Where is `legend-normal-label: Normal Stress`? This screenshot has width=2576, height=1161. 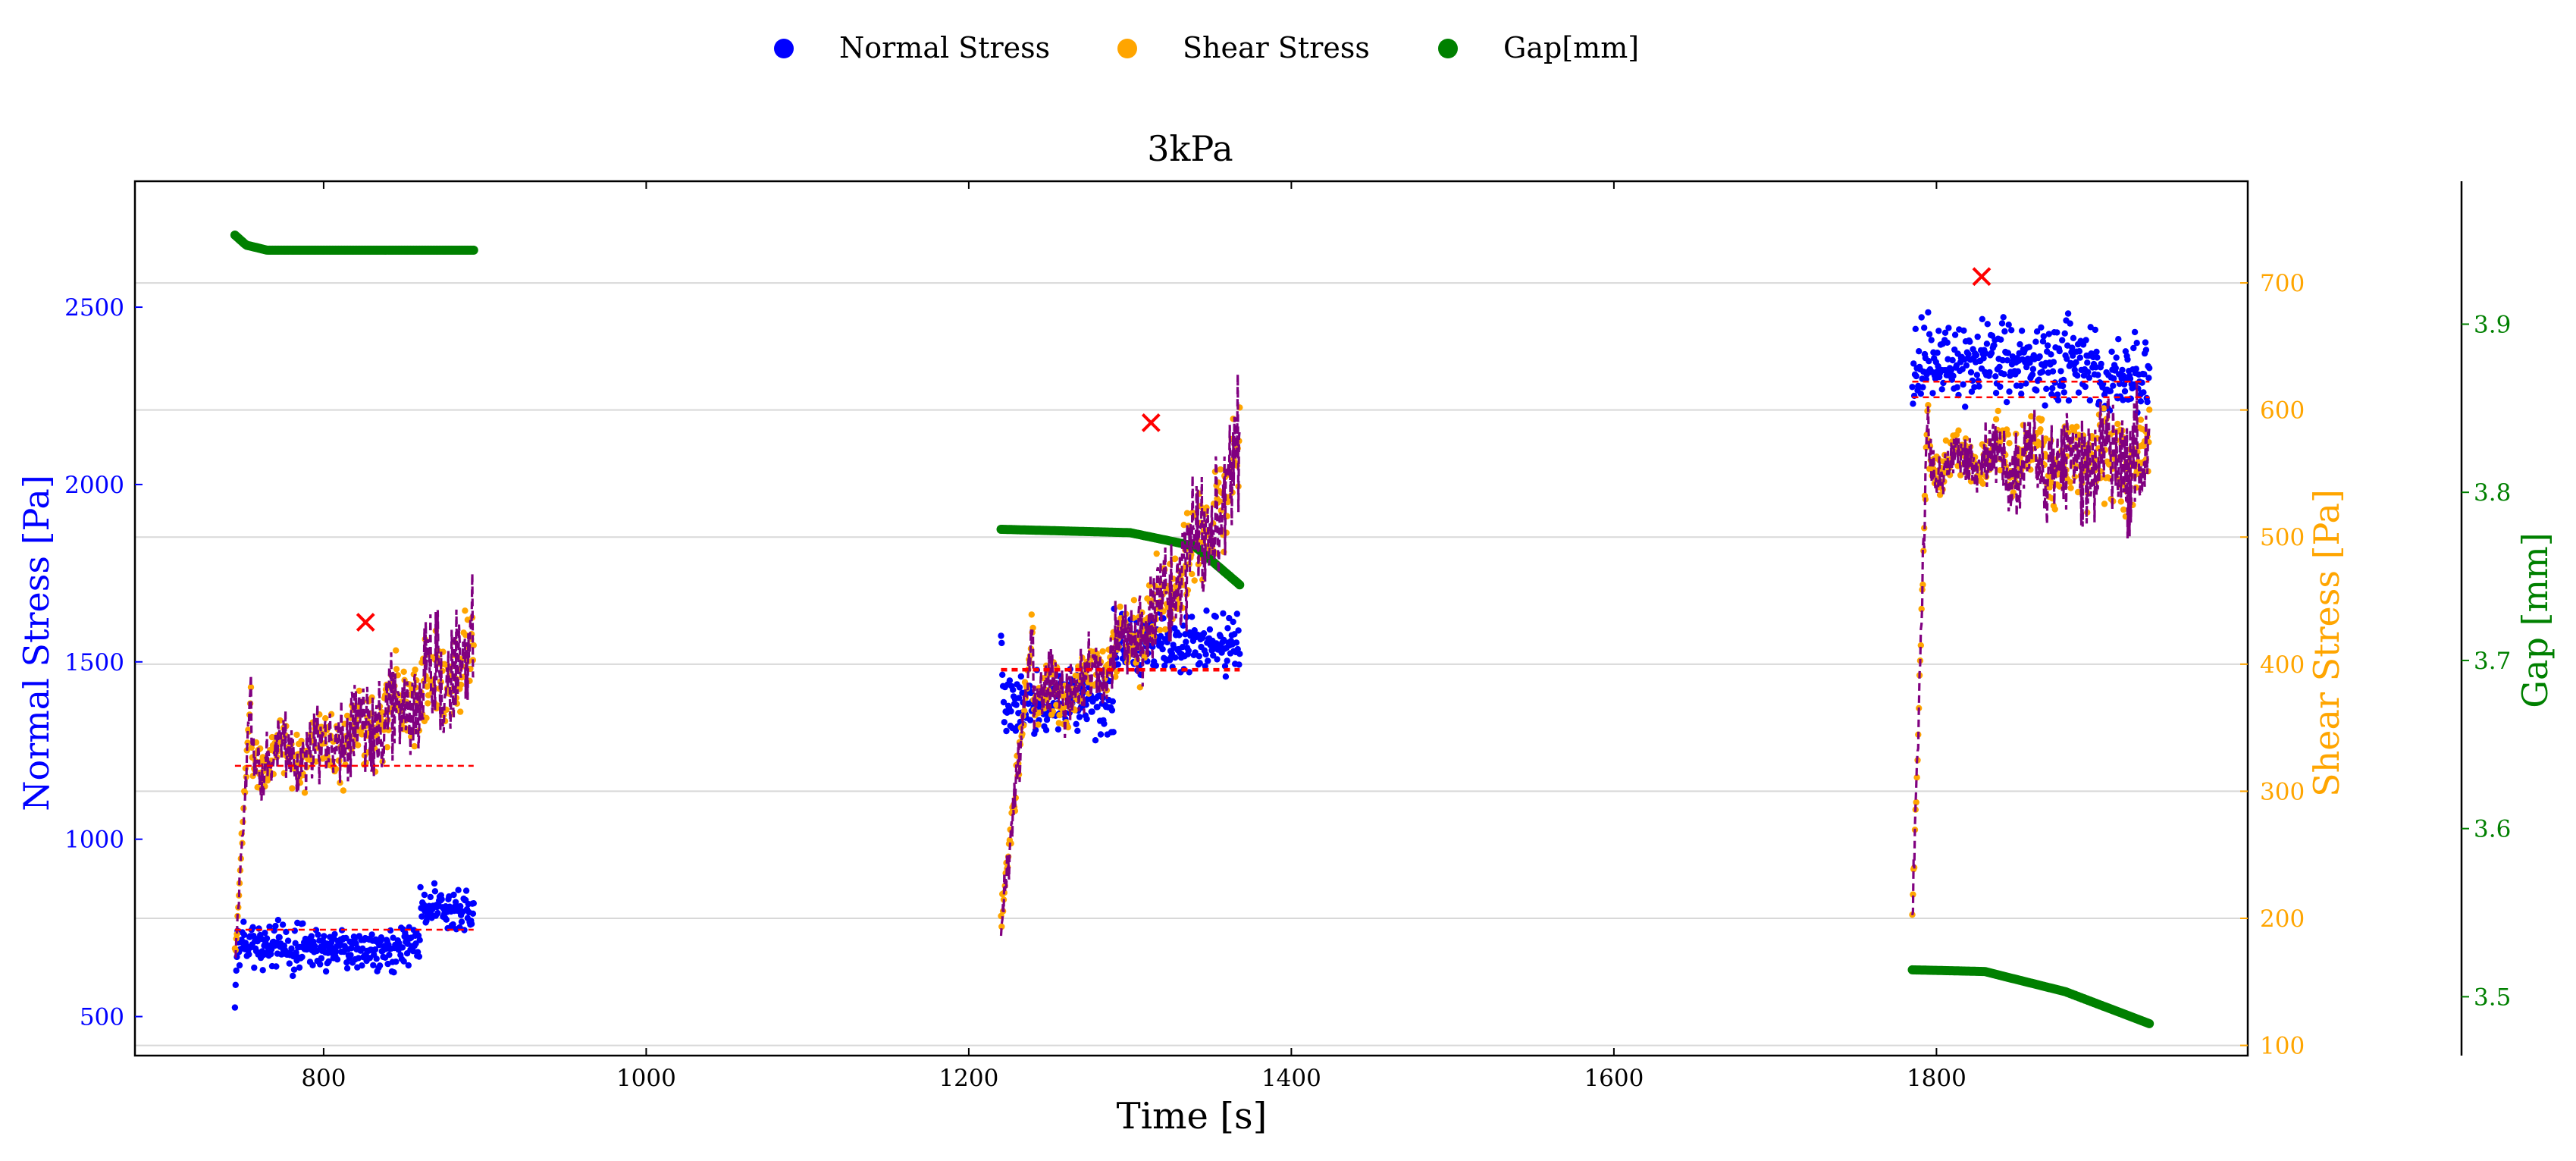 legend-normal-label: Normal Stress is located at coordinates (944, 47).